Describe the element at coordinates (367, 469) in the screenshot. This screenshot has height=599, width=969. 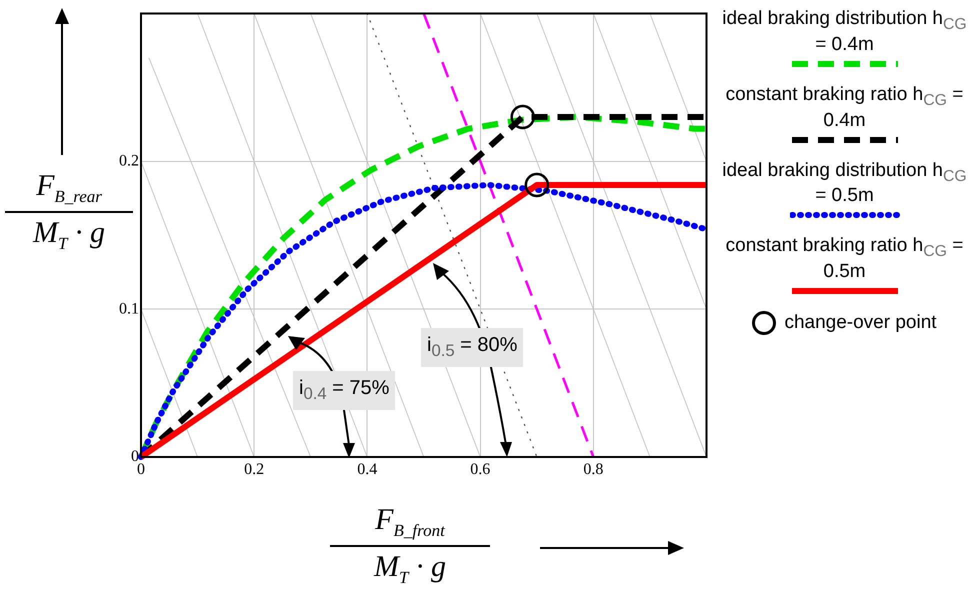
I see `x-tick-label: 0.4` at that location.